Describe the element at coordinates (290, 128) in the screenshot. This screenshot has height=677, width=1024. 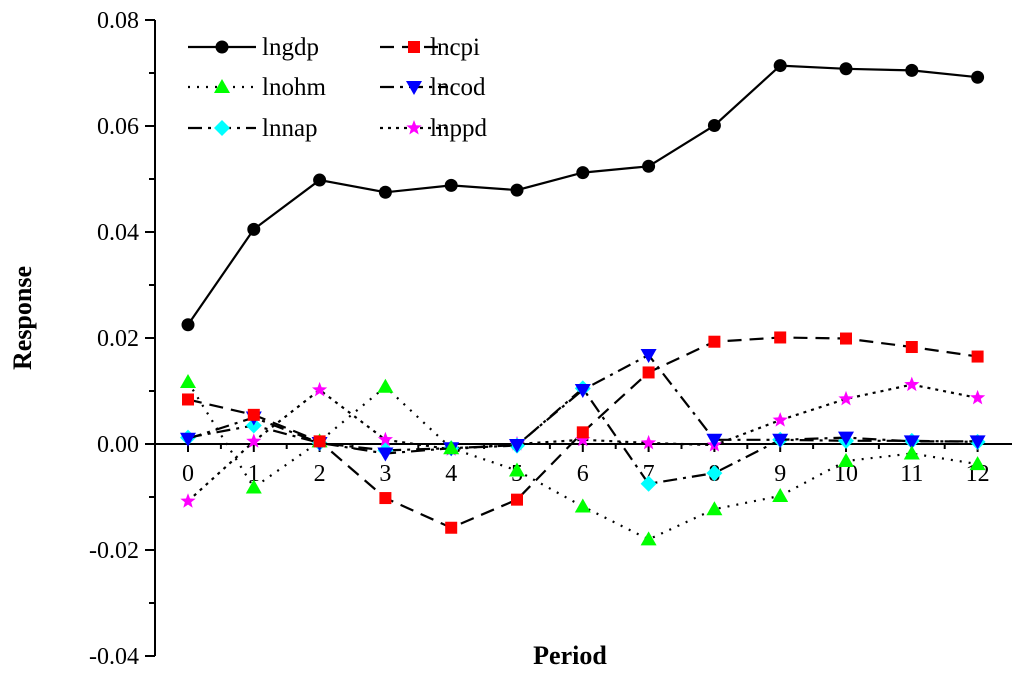
I see `legend-label-lnnap: lnnap` at that location.